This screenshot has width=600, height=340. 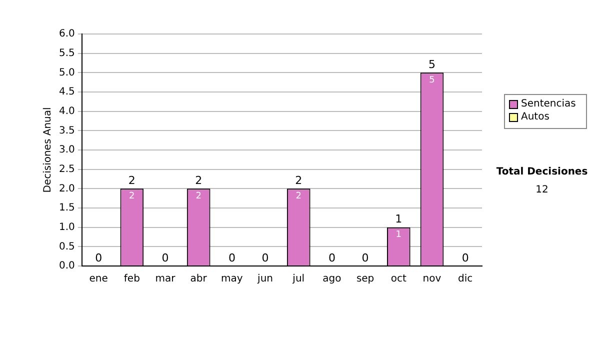 What do you see at coordinates (298, 279) in the screenshot?
I see `x-tick-label: jul` at bounding box center [298, 279].